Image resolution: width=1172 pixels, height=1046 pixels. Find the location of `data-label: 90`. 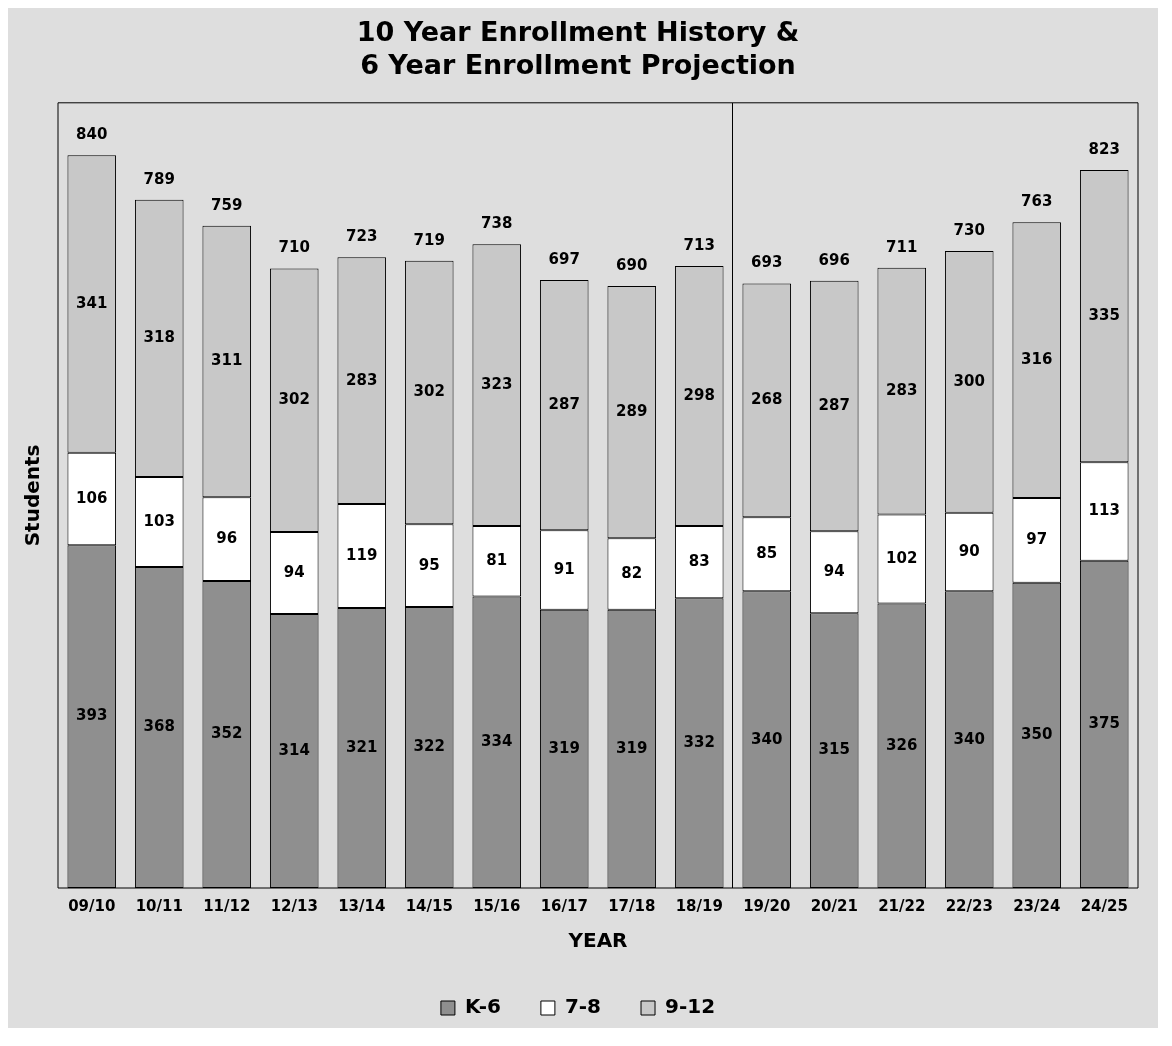

data-label: 90 is located at coordinates (969, 551).